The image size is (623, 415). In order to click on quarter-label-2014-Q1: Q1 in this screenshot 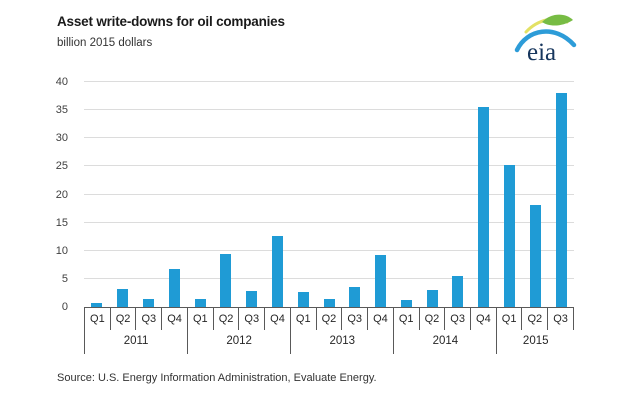, I will do `click(407, 319)`.